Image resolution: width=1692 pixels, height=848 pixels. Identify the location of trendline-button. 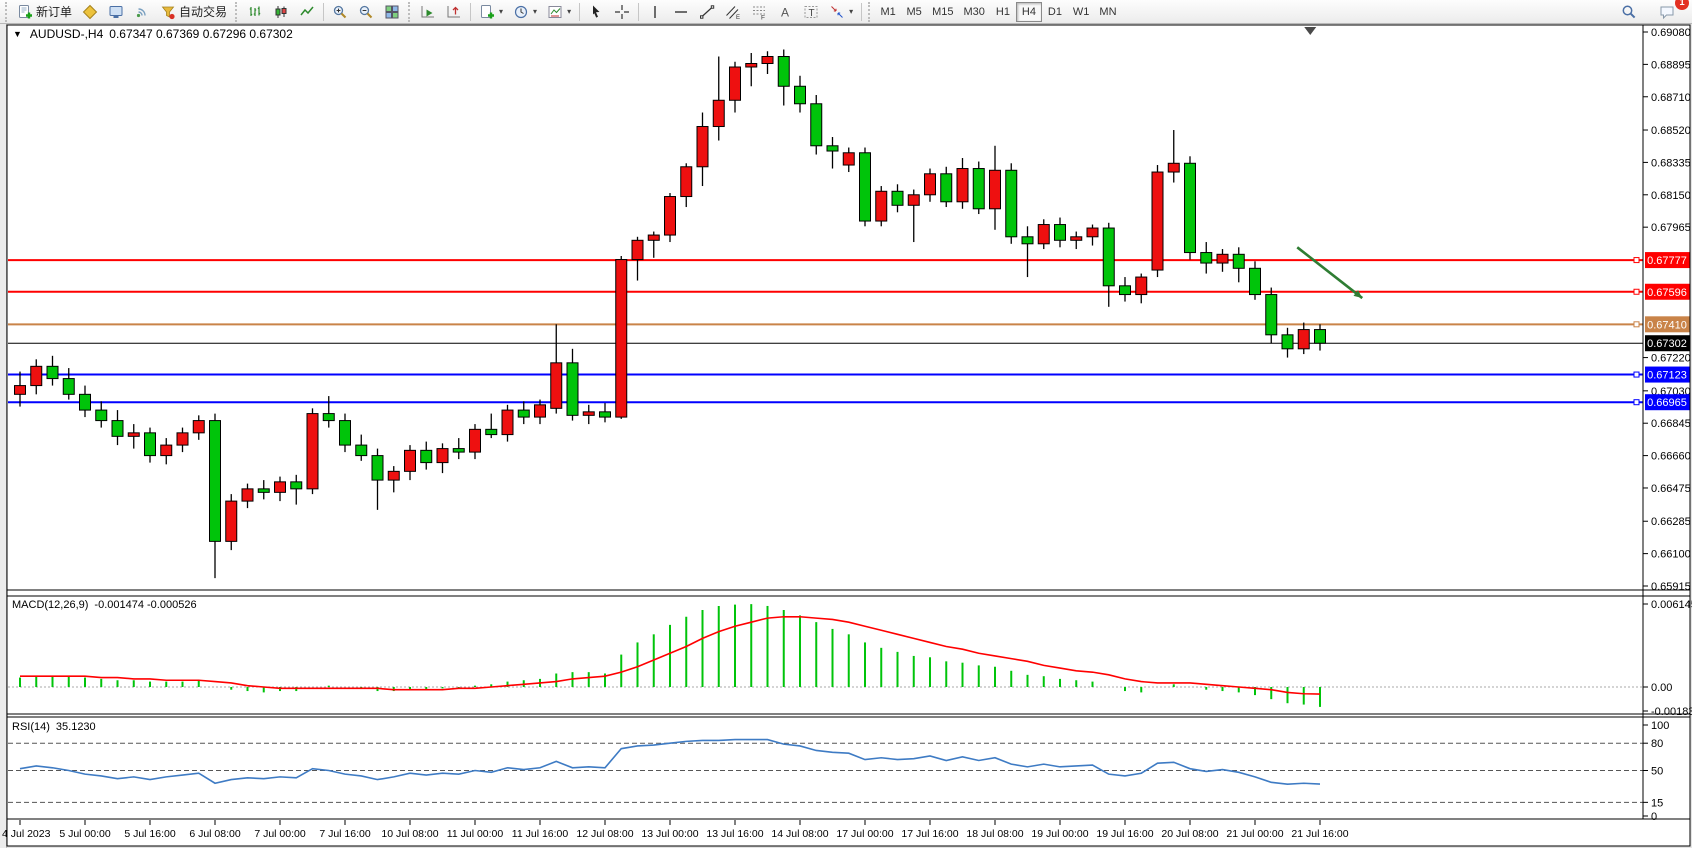
(707, 12).